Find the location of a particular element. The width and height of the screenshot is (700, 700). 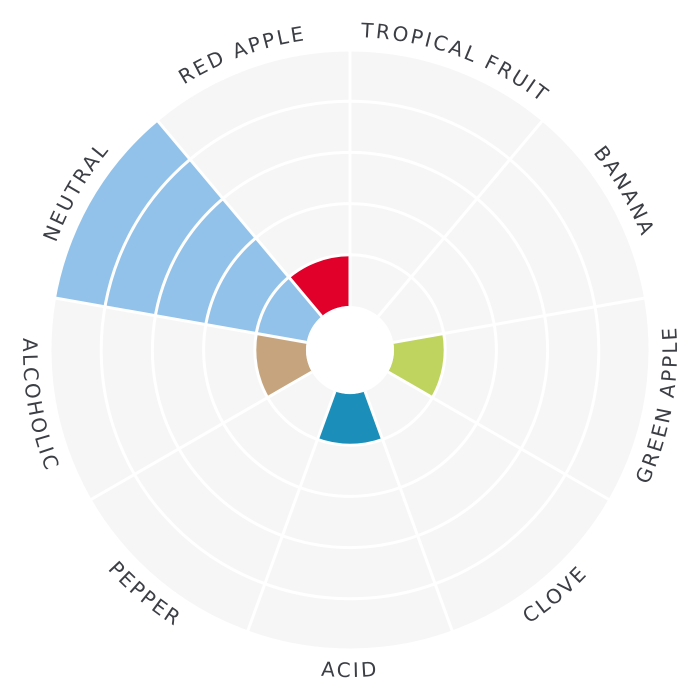

category-label-text: ACID is located at coordinates (349, 669).